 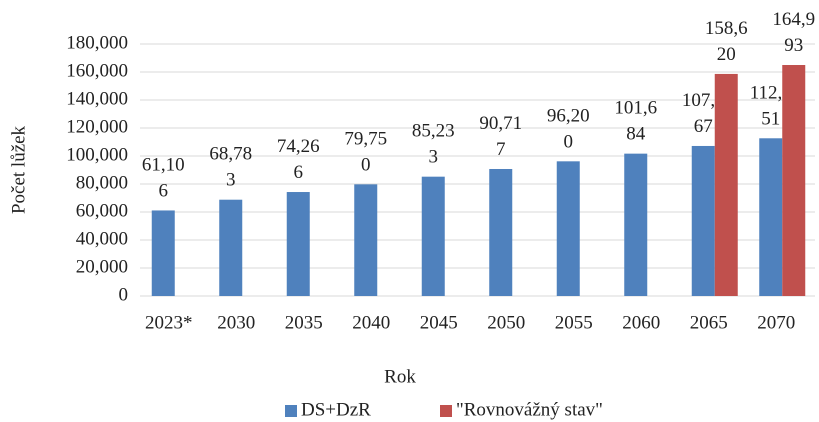 I want to click on x-axis-title: Rok, so click(x=400, y=376).